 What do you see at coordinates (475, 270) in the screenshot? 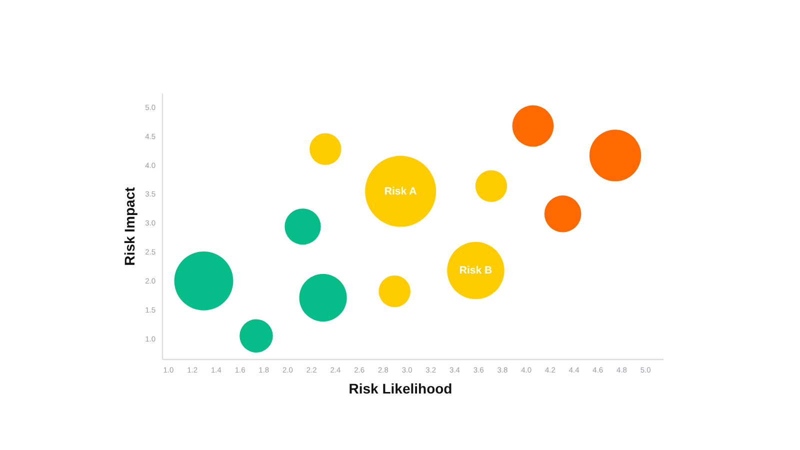
I see `annotation: Risk B` at bounding box center [475, 270].